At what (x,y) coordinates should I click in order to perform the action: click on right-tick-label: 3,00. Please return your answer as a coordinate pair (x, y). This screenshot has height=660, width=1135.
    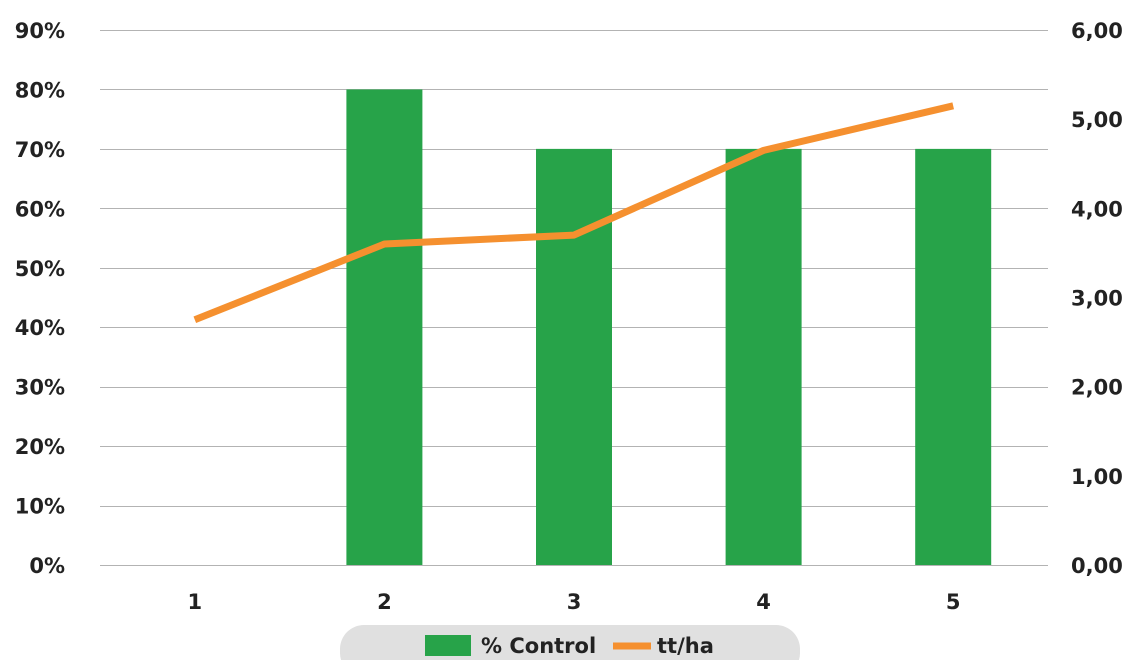
    Looking at the image, I should click on (1097, 299).